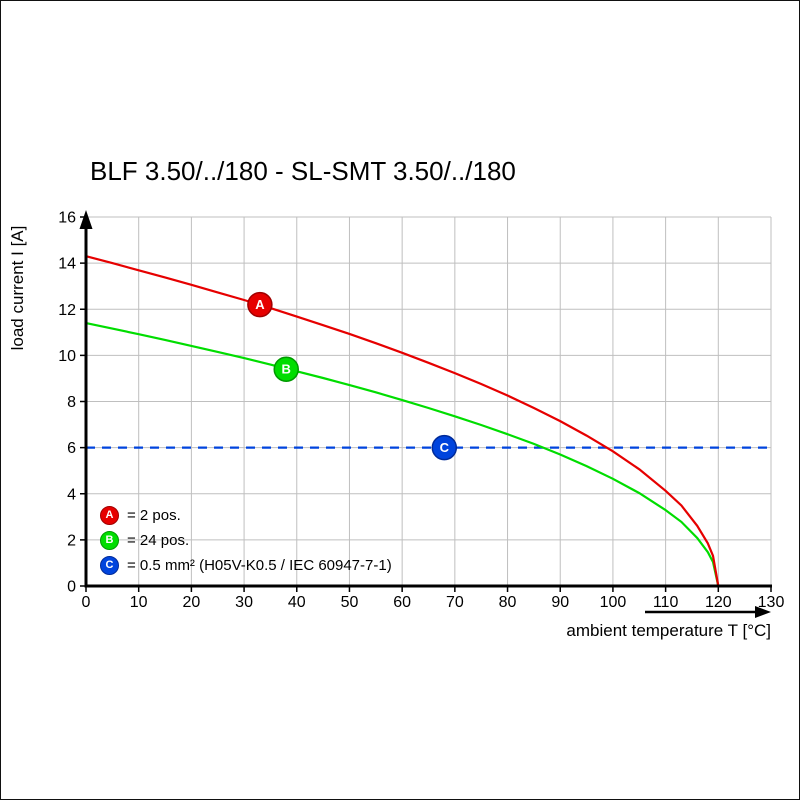 This screenshot has width=800, height=801. Describe the element at coordinates (67, 356) in the screenshot. I see `y-tick-label: 10` at that location.